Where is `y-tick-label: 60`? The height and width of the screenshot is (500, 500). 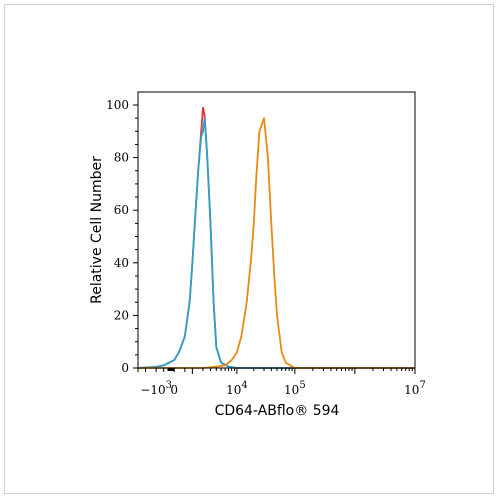 y-tick-label: 60 is located at coordinates (121, 210).